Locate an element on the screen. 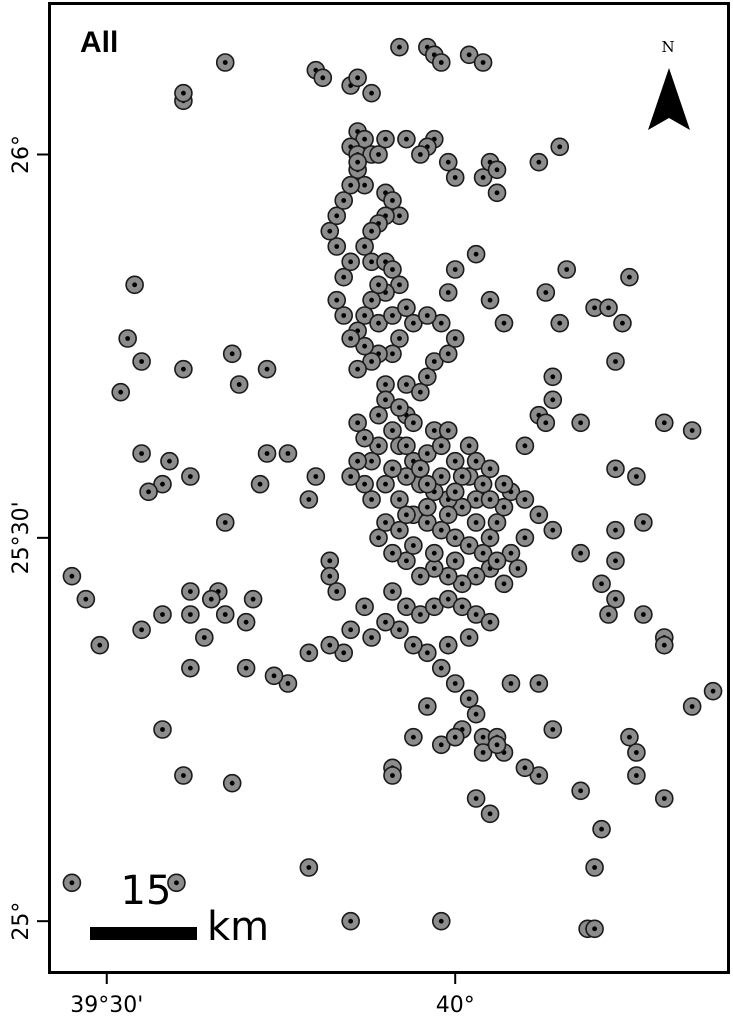 Image resolution: width=733 pixels, height=1024 pixels. x-axis-ticks: 39°30' 40° is located at coordinates (272, 995).